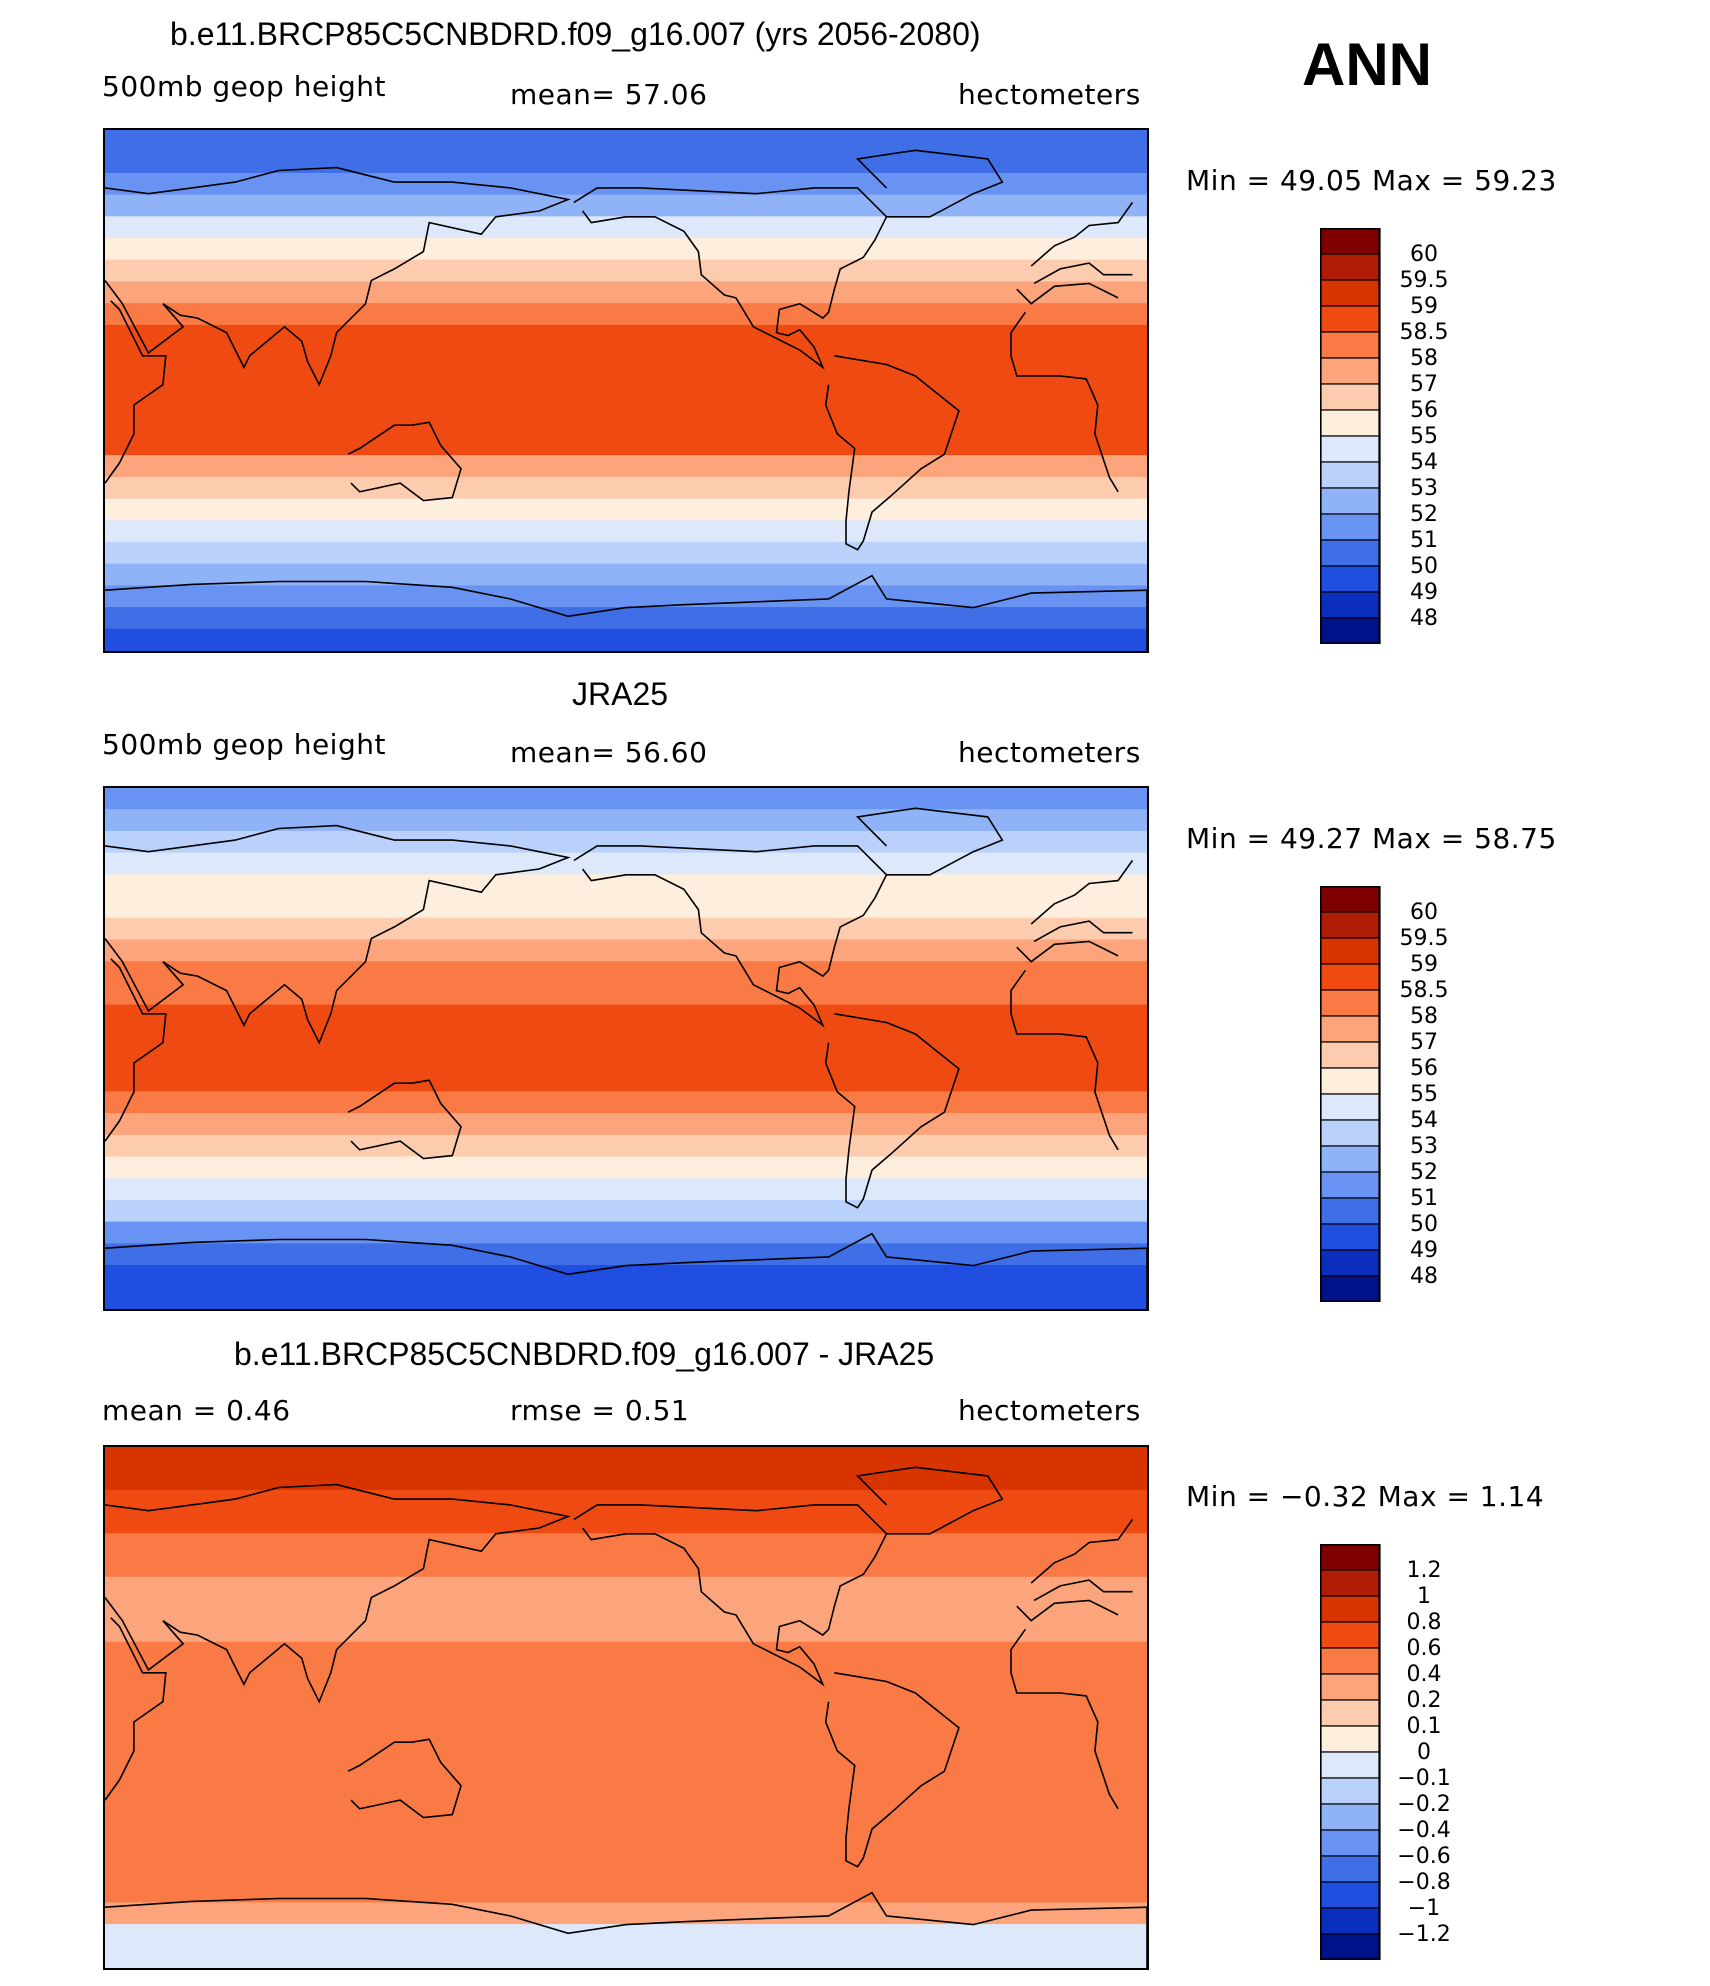 This screenshot has width=1710, height=1986. I want to click on colorbar-tick-label: 52, so click(1424, 1172).